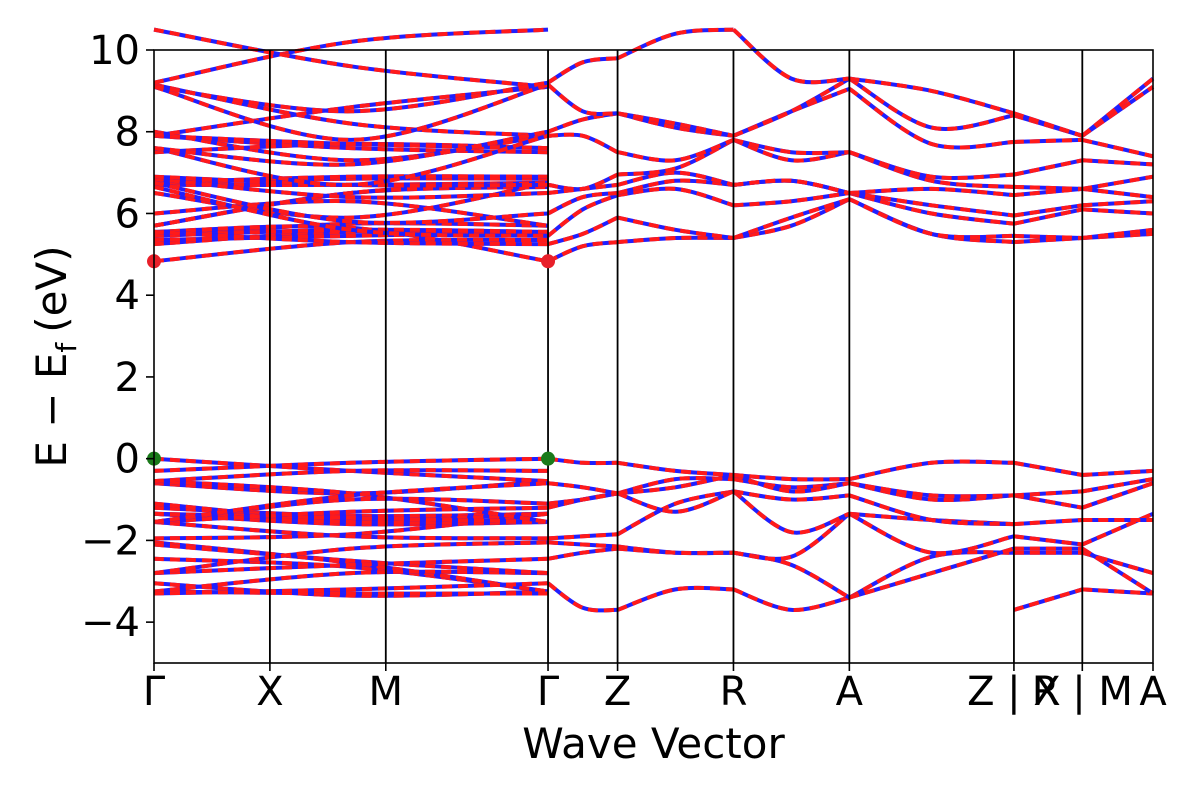 The height and width of the screenshot is (800, 1200). What do you see at coordinates (791, 495) in the screenshot?
I see `band-line-3-4-spin-down` at bounding box center [791, 495].